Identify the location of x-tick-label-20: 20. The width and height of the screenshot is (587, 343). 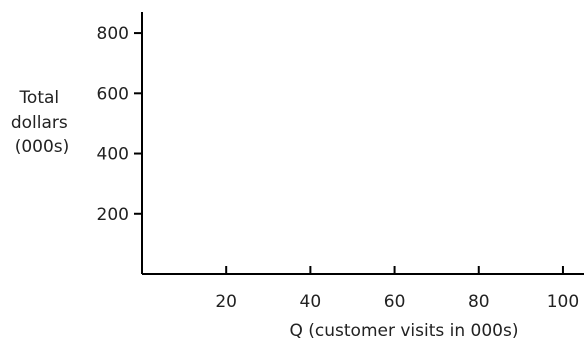
(226, 302).